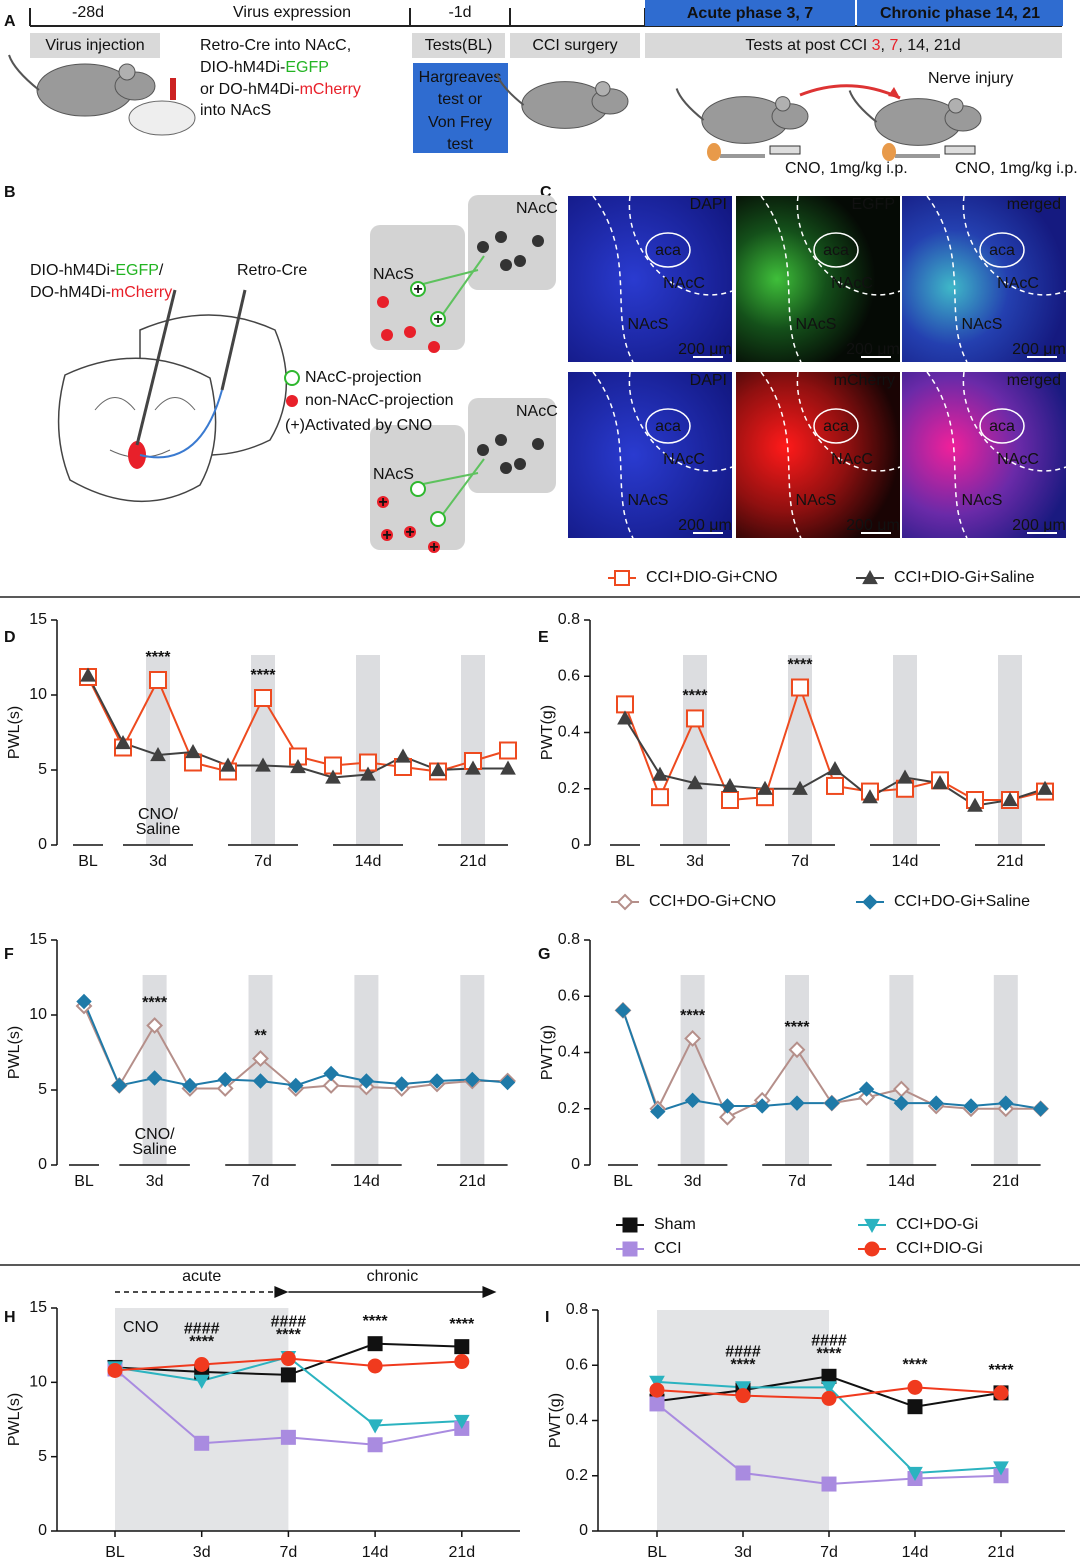 Image resolution: width=1080 pixels, height=1565 pixels. What do you see at coordinates (537, 411) in the screenshot?
I see `region-label: NAcC` at bounding box center [537, 411].